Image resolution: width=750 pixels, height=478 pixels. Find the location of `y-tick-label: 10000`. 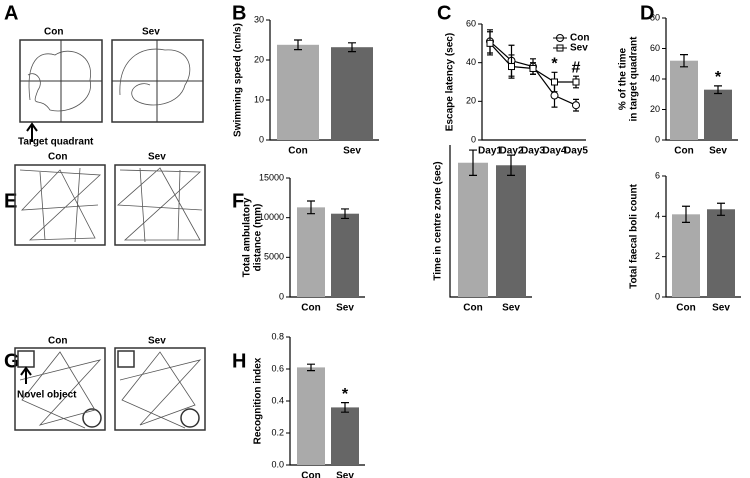

y-tick-label: 10000 is located at coordinates (271, 217).